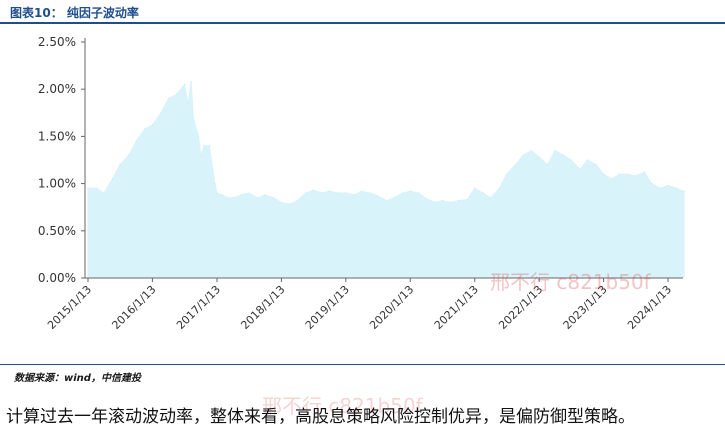 This screenshot has width=725, height=435. What do you see at coordinates (362, 364) in the screenshot?
I see `source-divider` at bounding box center [362, 364].